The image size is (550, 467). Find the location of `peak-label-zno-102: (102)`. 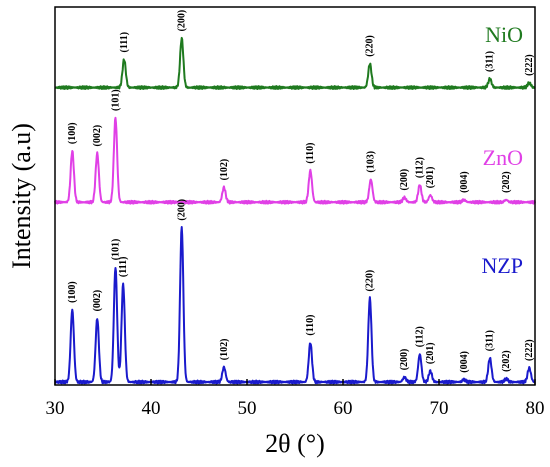

peak-label-zno-102: (102) is located at coordinates (224, 170).